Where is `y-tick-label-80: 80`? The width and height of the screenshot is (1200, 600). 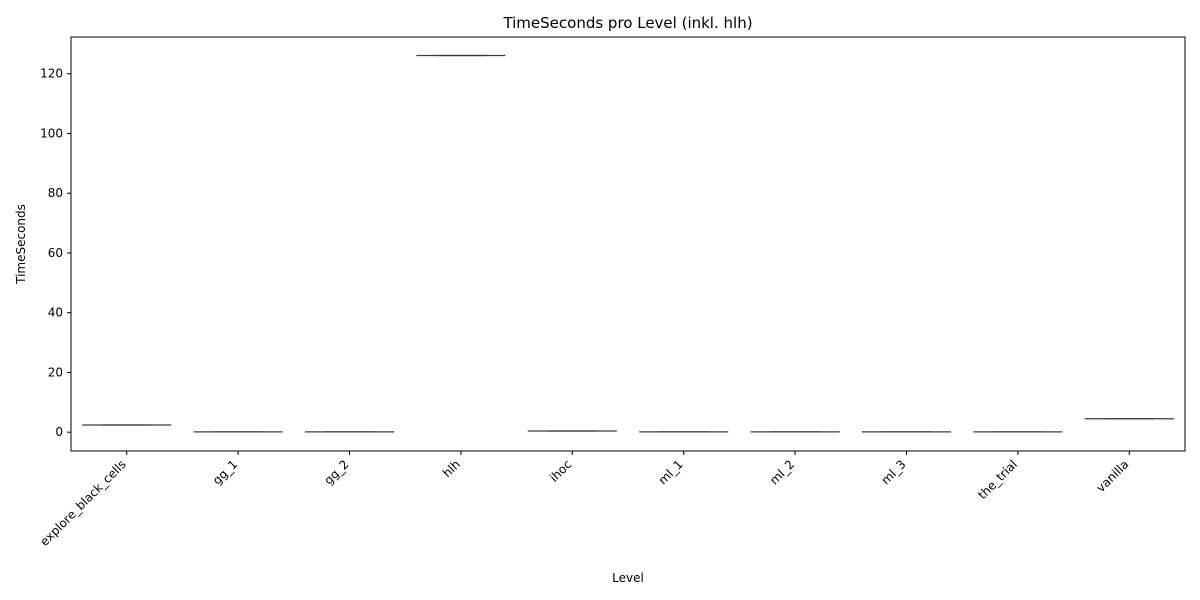 y-tick-label-80: 80 is located at coordinates (55, 193).